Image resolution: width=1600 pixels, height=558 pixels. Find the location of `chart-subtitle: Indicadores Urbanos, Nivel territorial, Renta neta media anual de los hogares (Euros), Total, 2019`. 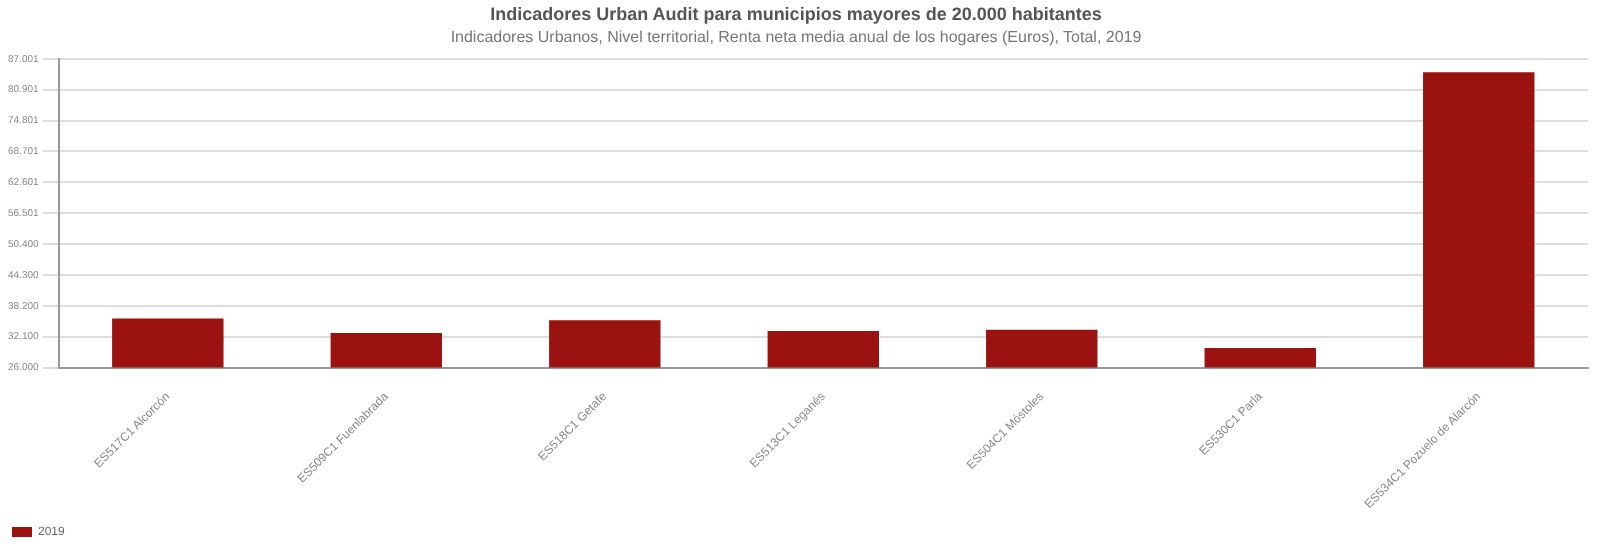

chart-subtitle: Indicadores Urbanos, Nivel territorial, Renta neta media anual de los hogares (Euros), Total, 2019 is located at coordinates (796, 36).